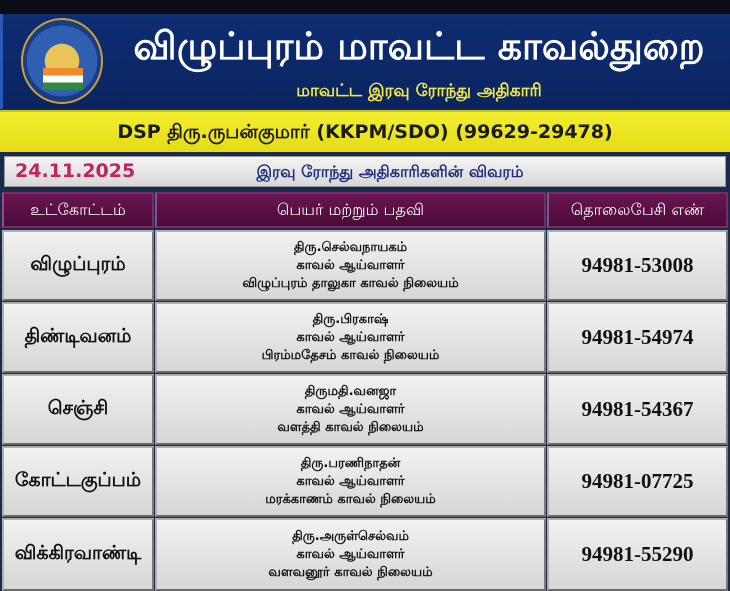 The width and height of the screenshot is (730, 591). I want to click on subdivision-text: கோட்டகுப்பம், so click(78, 480).